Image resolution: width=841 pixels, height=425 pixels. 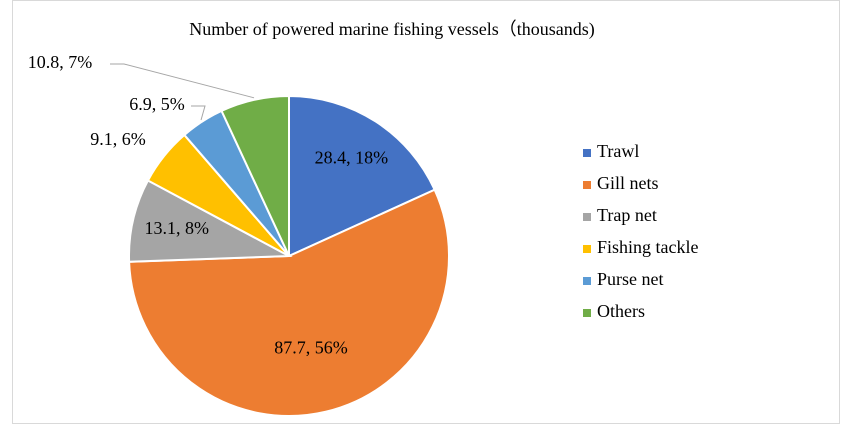 I want to click on legend-label: Trawl, so click(x=618, y=151).